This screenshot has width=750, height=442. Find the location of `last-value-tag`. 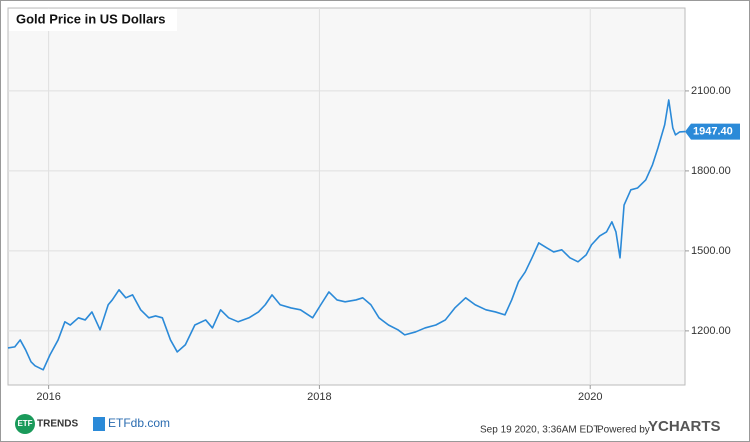

last-value-tag is located at coordinates (712, 131).